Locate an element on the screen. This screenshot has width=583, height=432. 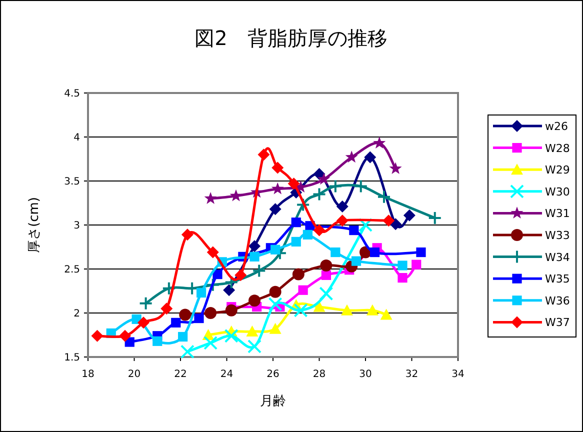
y-axis-title: 厚さ(cm) is located at coordinates (34, 225).